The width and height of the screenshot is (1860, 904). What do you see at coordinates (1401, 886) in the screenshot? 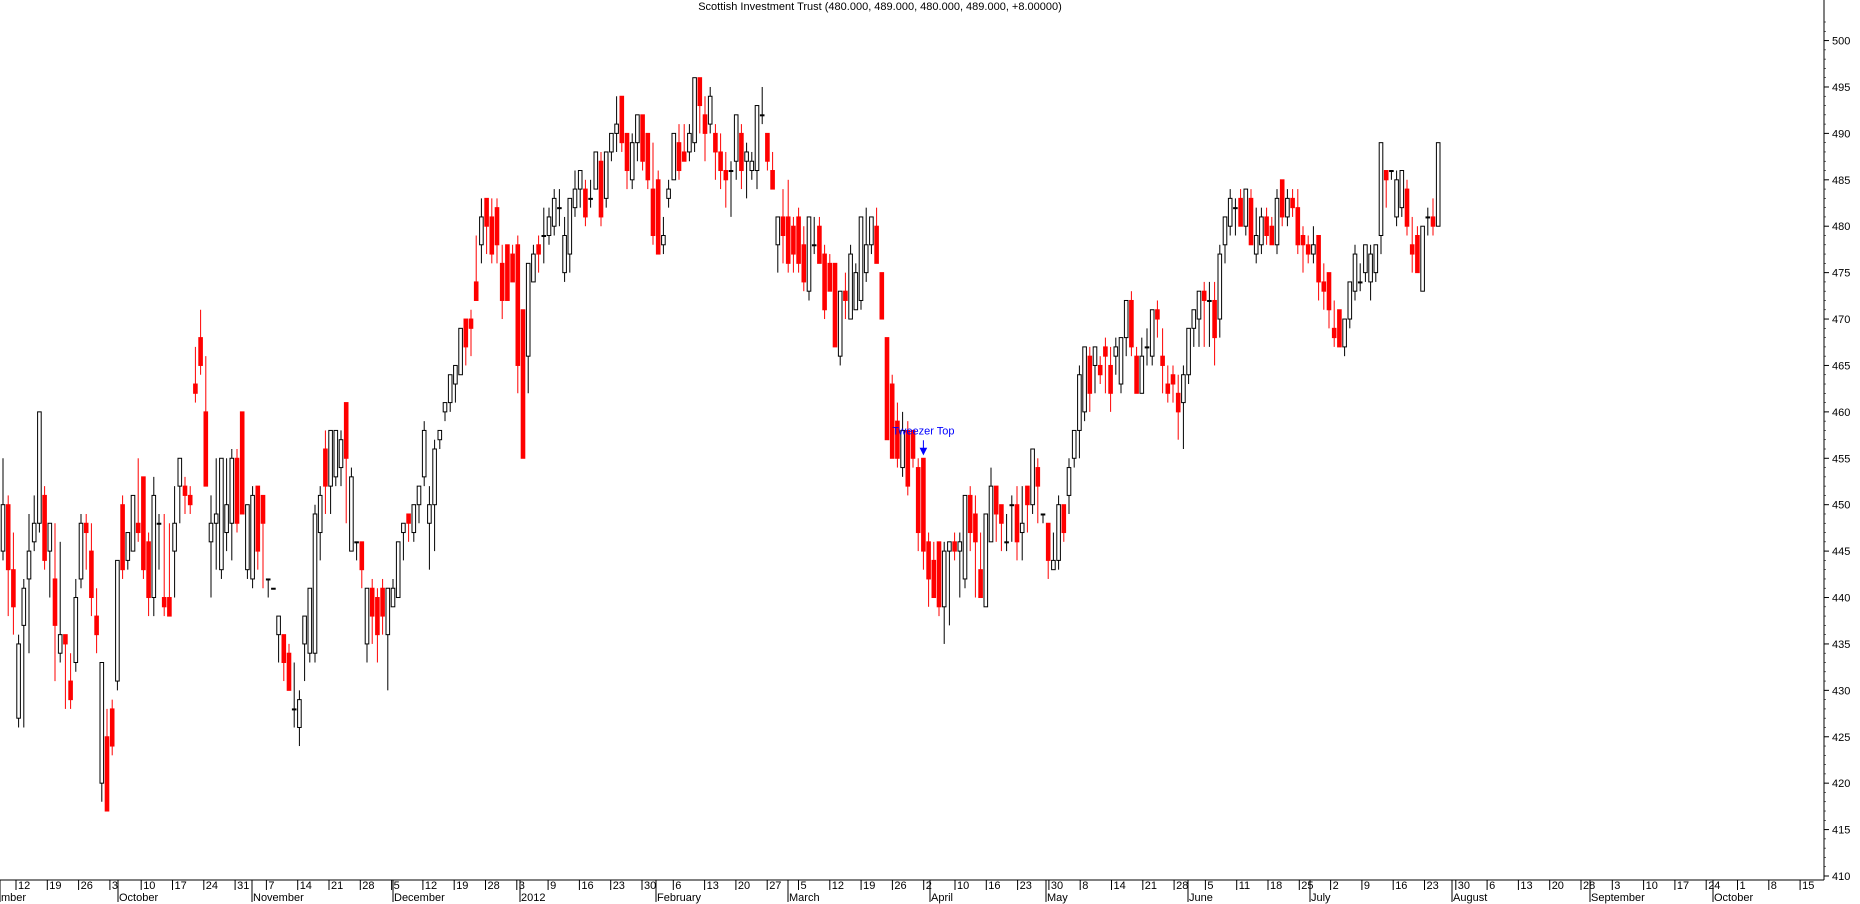
I see `x-day-label: 16` at bounding box center [1401, 886].